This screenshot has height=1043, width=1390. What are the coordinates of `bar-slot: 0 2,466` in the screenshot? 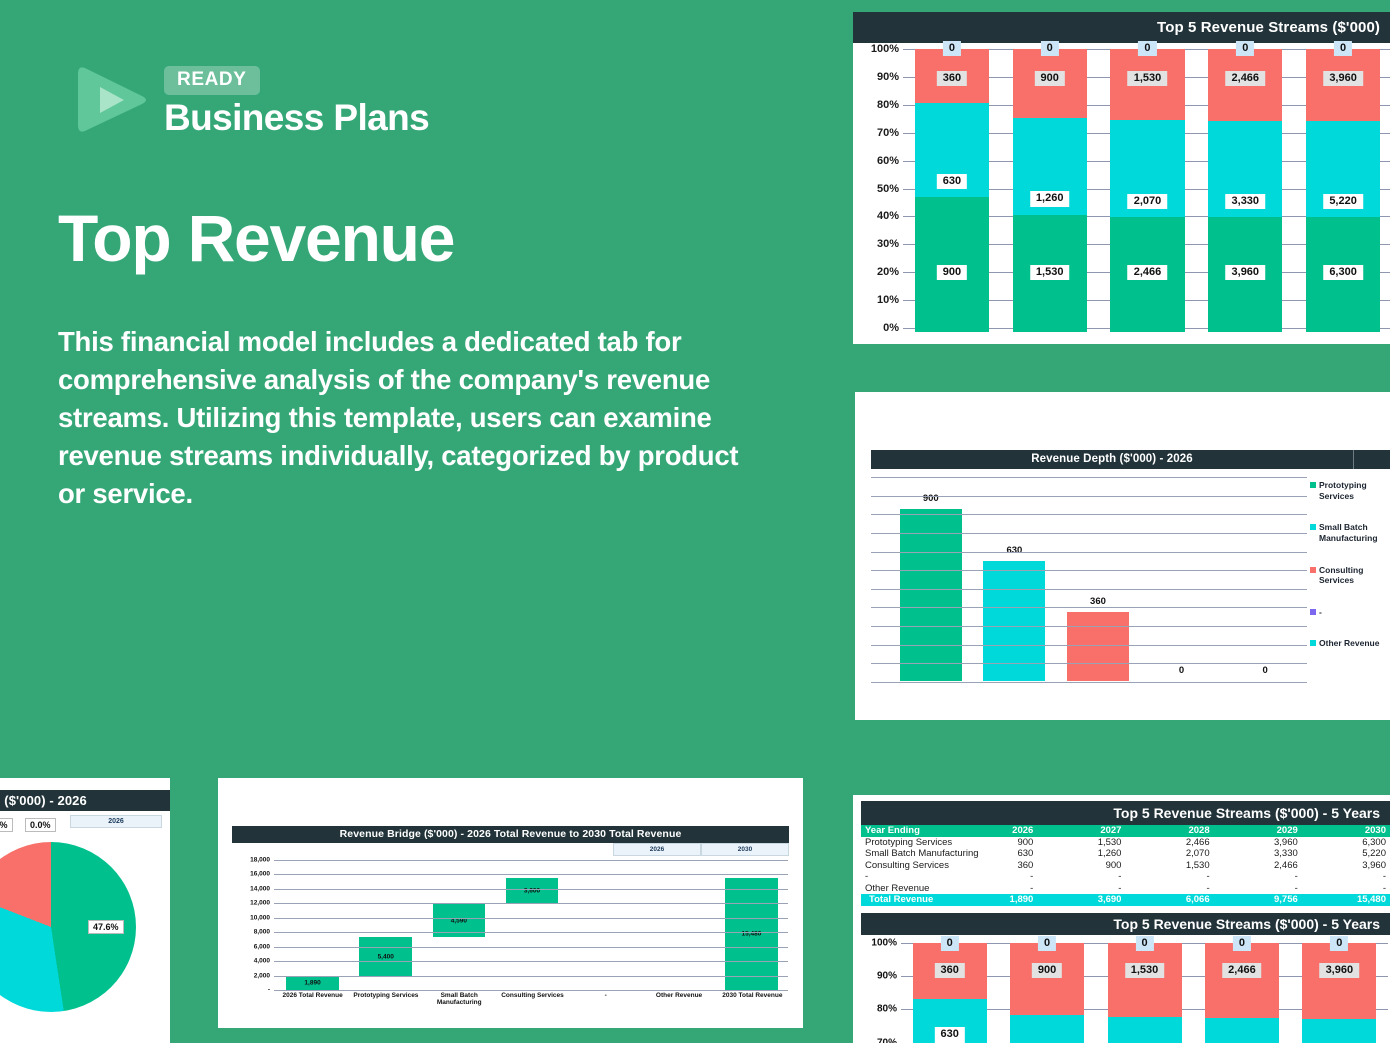 It's located at (1241, 989).